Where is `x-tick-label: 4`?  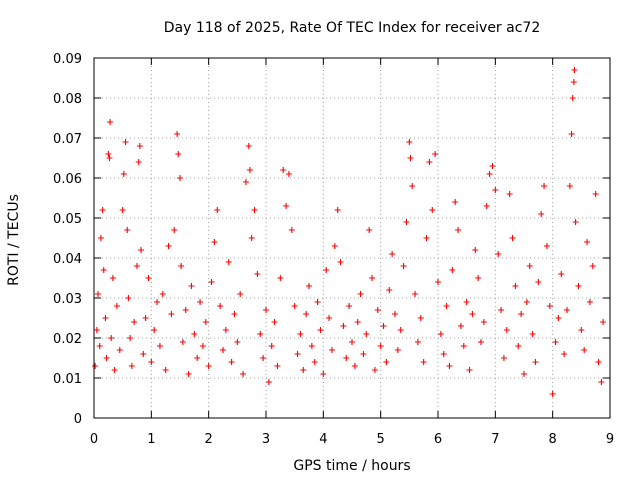
x-tick-label: 4 is located at coordinates (323, 439).